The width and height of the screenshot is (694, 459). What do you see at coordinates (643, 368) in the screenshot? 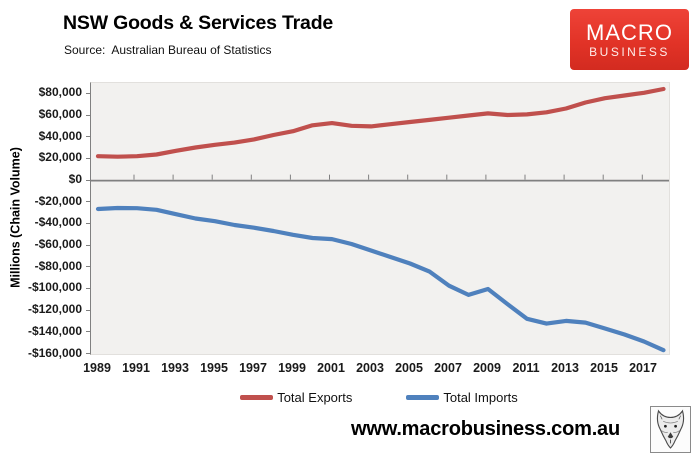
I see `x-axis-tick-label: 2017` at bounding box center [643, 368].